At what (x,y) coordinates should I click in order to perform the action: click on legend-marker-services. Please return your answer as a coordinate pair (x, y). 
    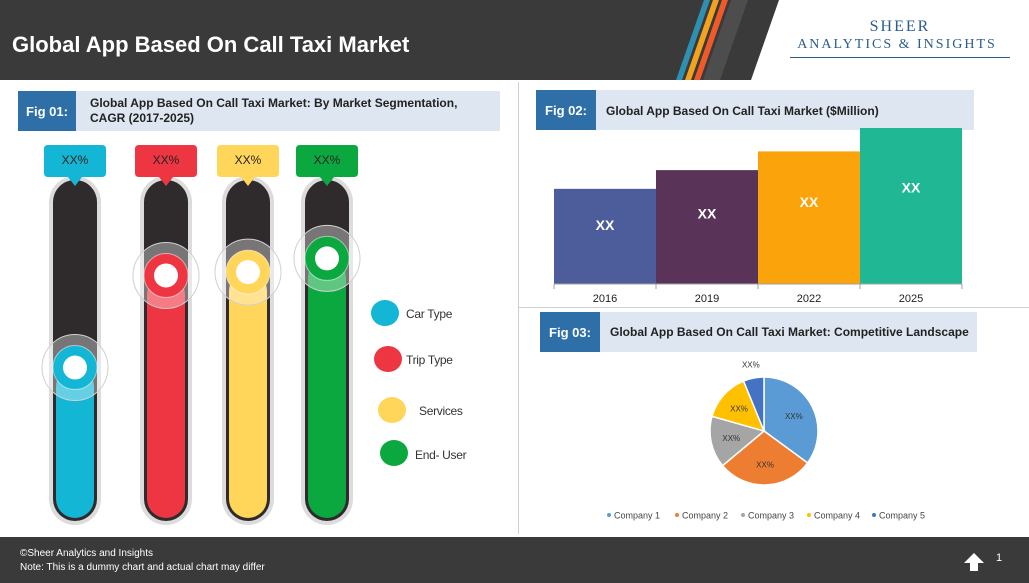
    Looking at the image, I should click on (392, 410).